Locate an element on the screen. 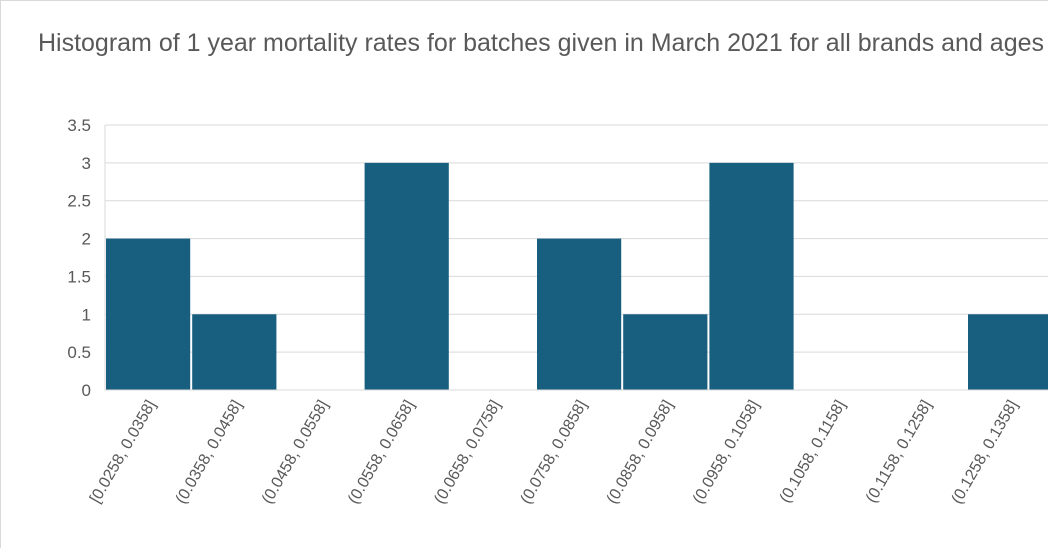  y-tick-label: 2 is located at coordinates (86, 239).